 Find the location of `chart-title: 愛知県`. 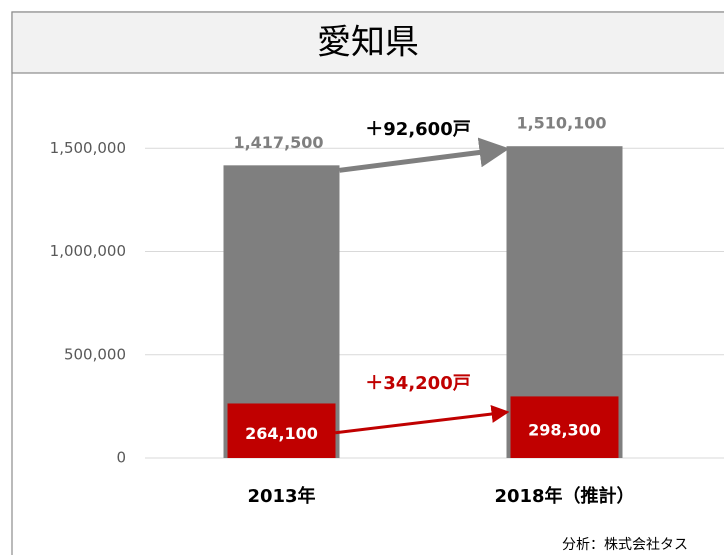

chart-title: 愛知県 is located at coordinates (368, 43).